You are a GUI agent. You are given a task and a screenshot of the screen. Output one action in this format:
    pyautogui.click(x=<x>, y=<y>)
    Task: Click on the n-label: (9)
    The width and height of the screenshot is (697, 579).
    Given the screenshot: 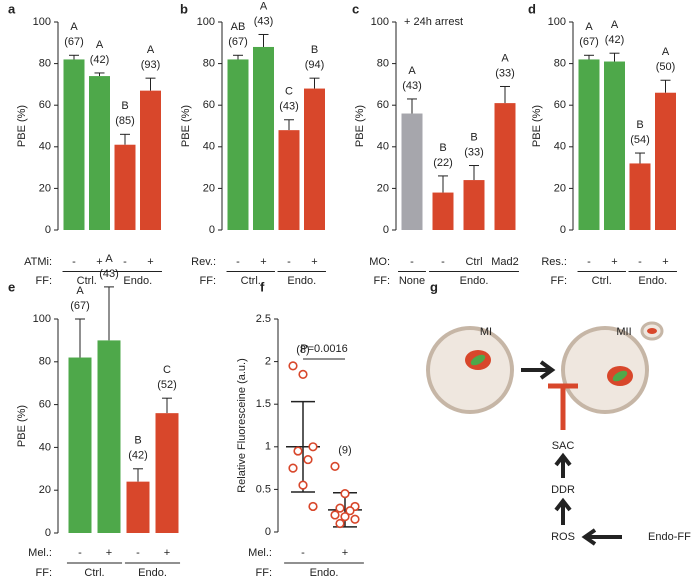 What is the action you would take?
    pyautogui.click(x=344, y=450)
    